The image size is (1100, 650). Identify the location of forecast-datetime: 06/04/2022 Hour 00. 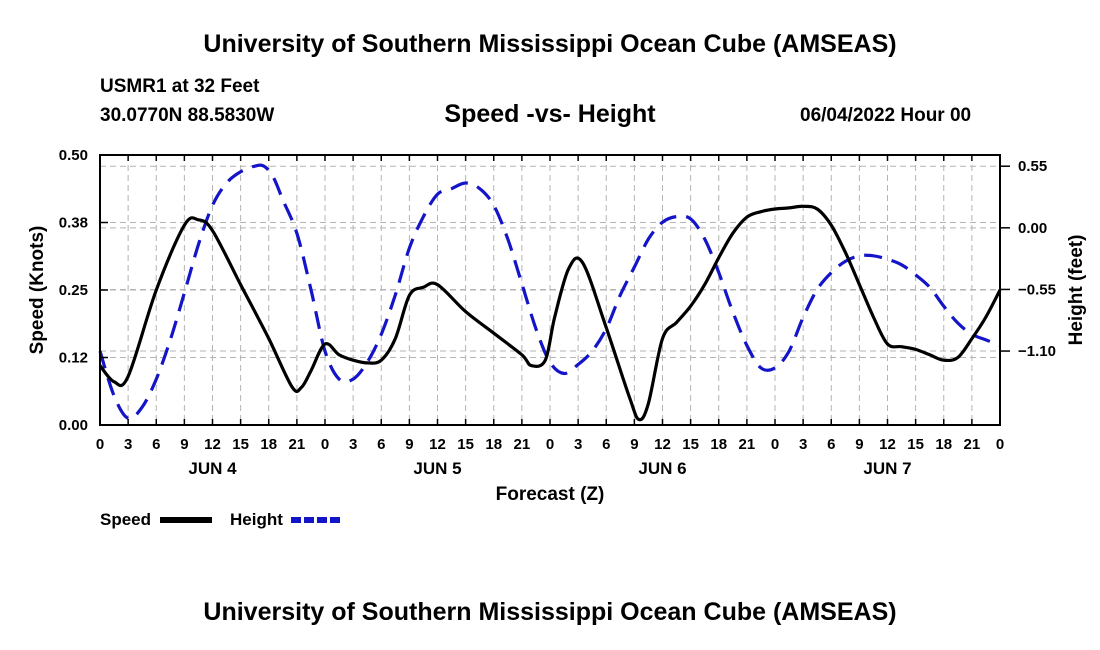
(886, 115).